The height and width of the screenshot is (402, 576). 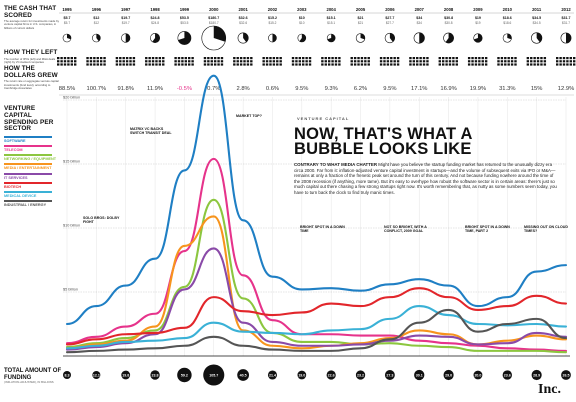 What do you see at coordinates (487, 229) in the screenshot?
I see `annotation-6-title: Bright spot in a down time, part 2` at bounding box center [487, 229].